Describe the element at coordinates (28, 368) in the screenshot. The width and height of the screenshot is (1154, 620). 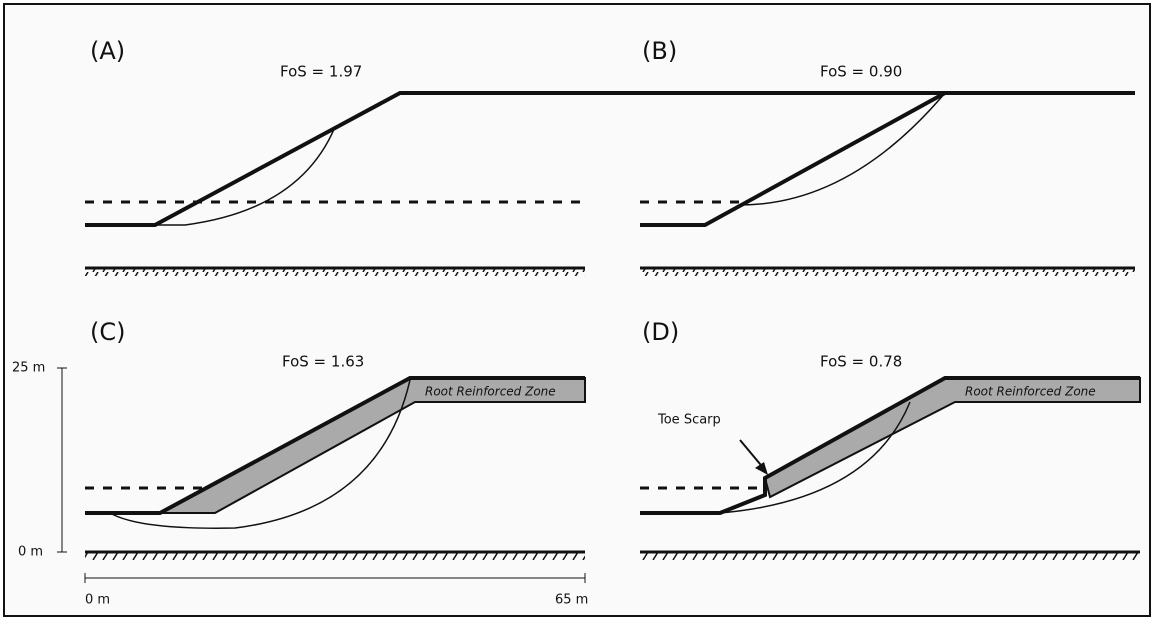
I see `scale-label: 25 m` at that location.